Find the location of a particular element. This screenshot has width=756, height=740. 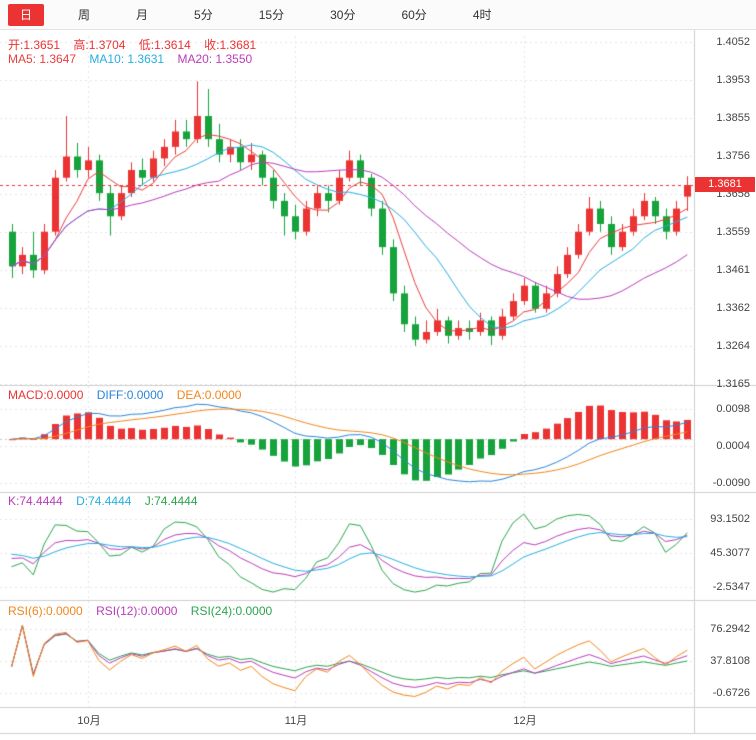

price-axis-label: 1.3165 is located at coordinates (733, 384).